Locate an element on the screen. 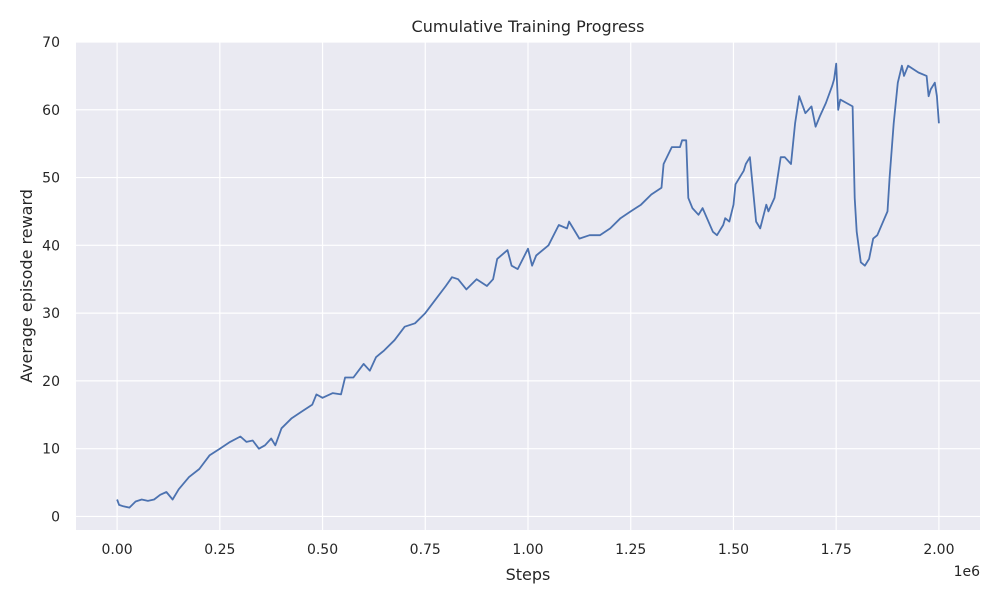  x-tick-label: 1.75 is located at coordinates (836, 550).